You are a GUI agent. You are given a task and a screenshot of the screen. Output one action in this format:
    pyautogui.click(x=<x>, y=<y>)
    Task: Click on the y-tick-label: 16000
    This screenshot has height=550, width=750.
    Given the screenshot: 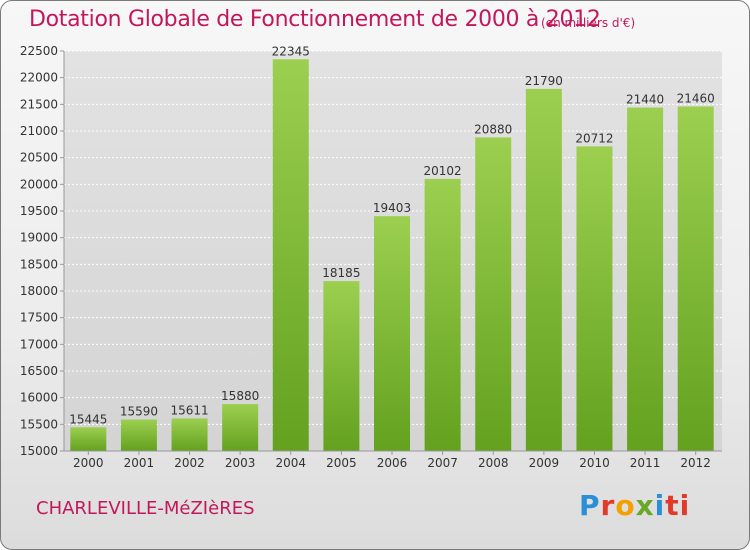 What is the action you would take?
    pyautogui.click(x=39, y=398)
    